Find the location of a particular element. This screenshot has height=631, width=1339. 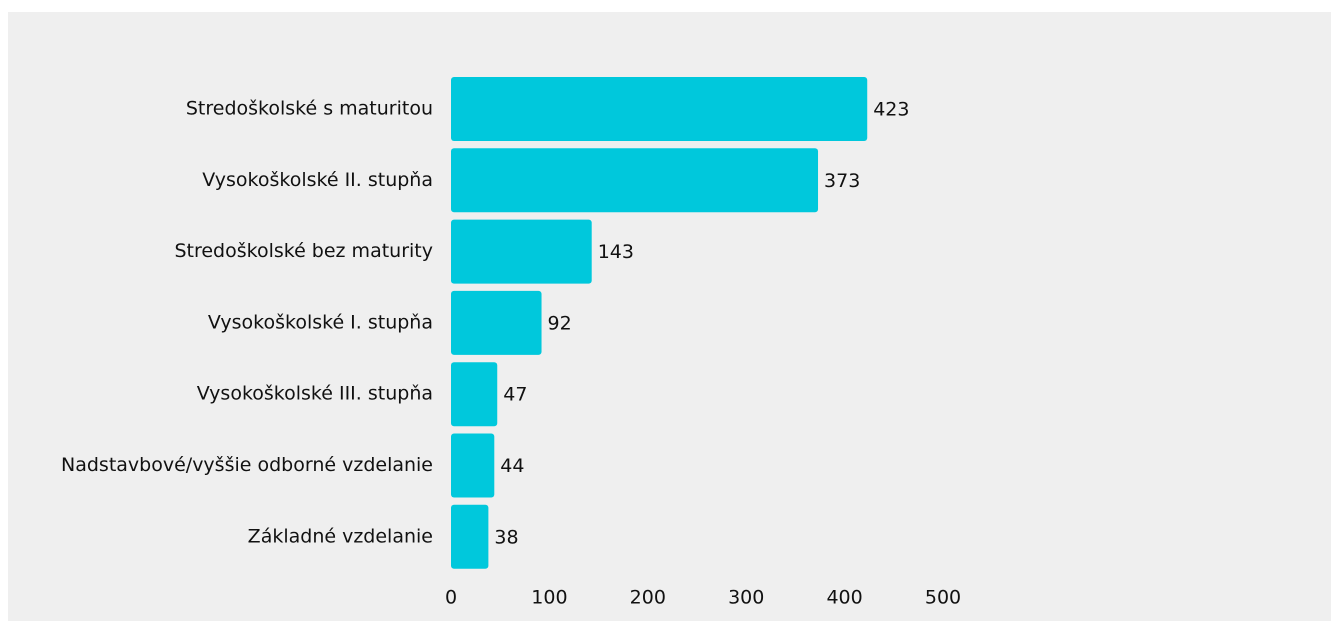

category-label-4: Vysokoškolské III. stupňa is located at coordinates (315, 394).